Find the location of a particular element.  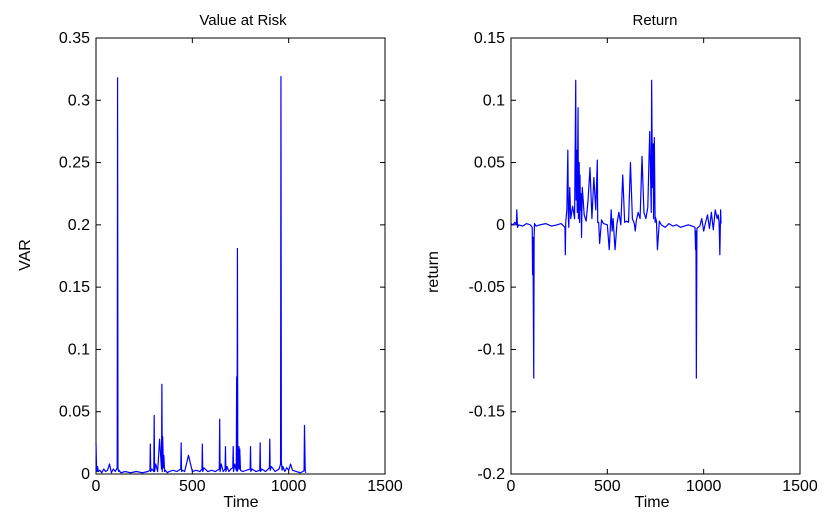

return-x-tick-label: 1000 is located at coordinates (704, 486).